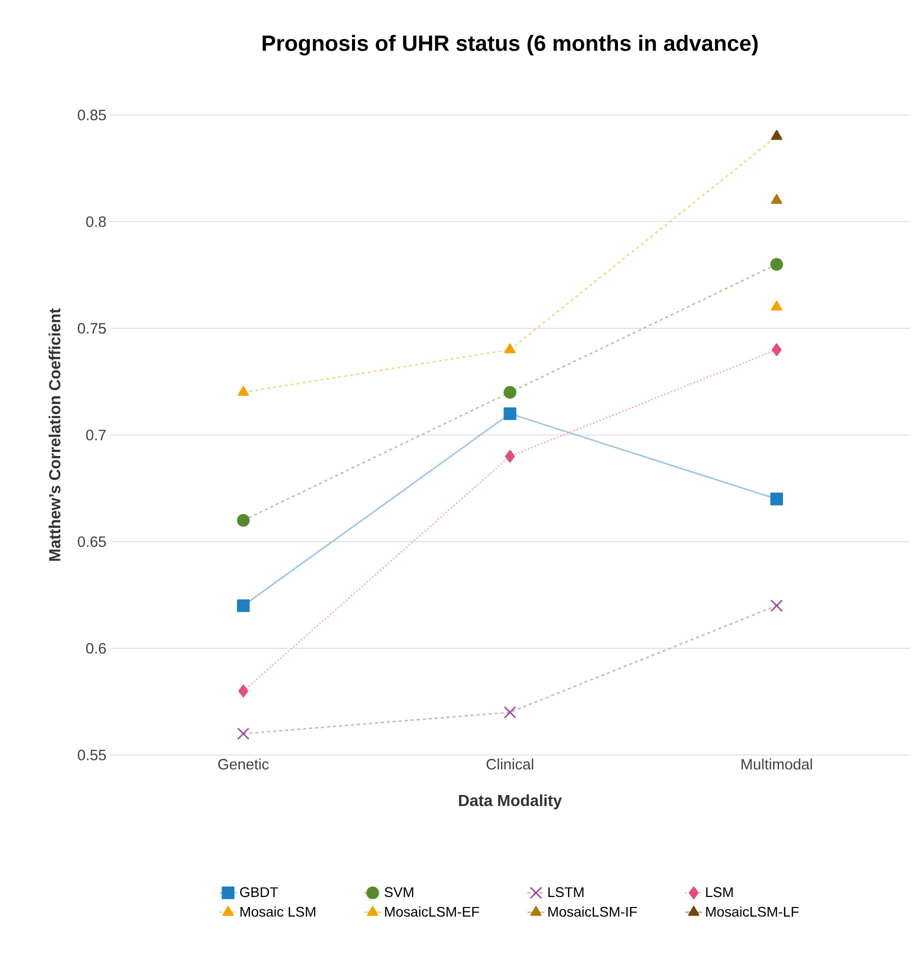  What do you see at coordinates (510, 45) in the screenshot?
I see `chart-title: Prognosis of UHR status (6 months in advance)` at bounding box center [510, 45].